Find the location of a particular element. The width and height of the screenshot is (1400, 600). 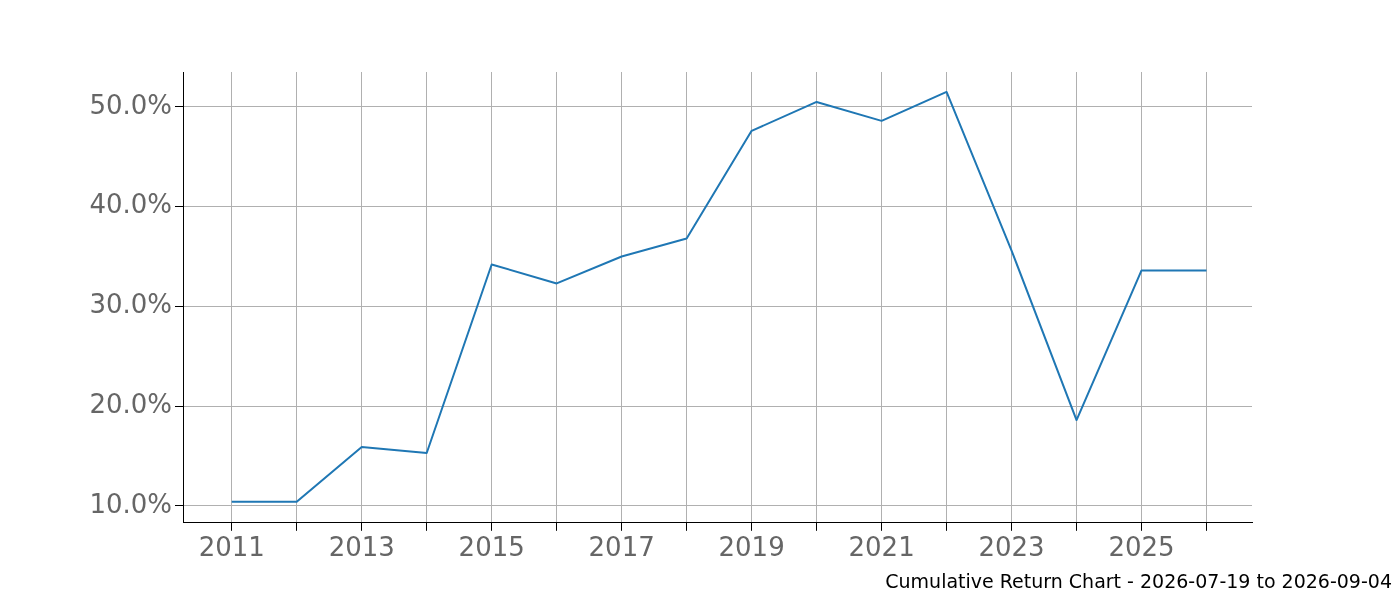

x-tick-label: 2015 is located at coordinates (491, 547).